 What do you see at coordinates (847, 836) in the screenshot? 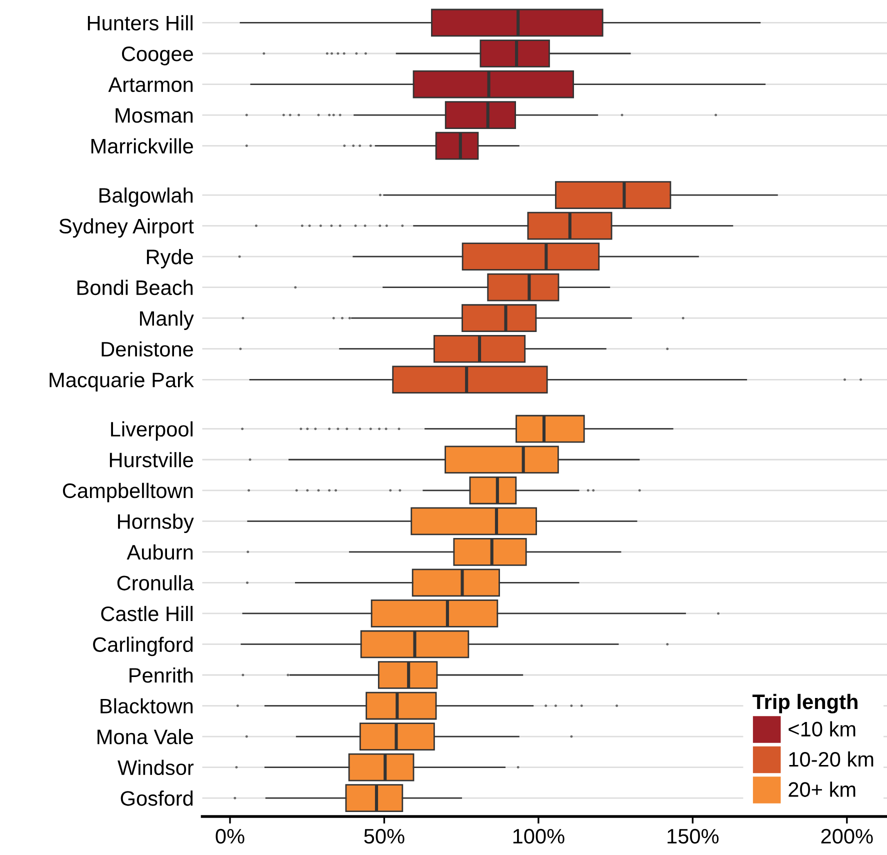
I see `x-tick-label: 200%` at bounding box center [847, 836].